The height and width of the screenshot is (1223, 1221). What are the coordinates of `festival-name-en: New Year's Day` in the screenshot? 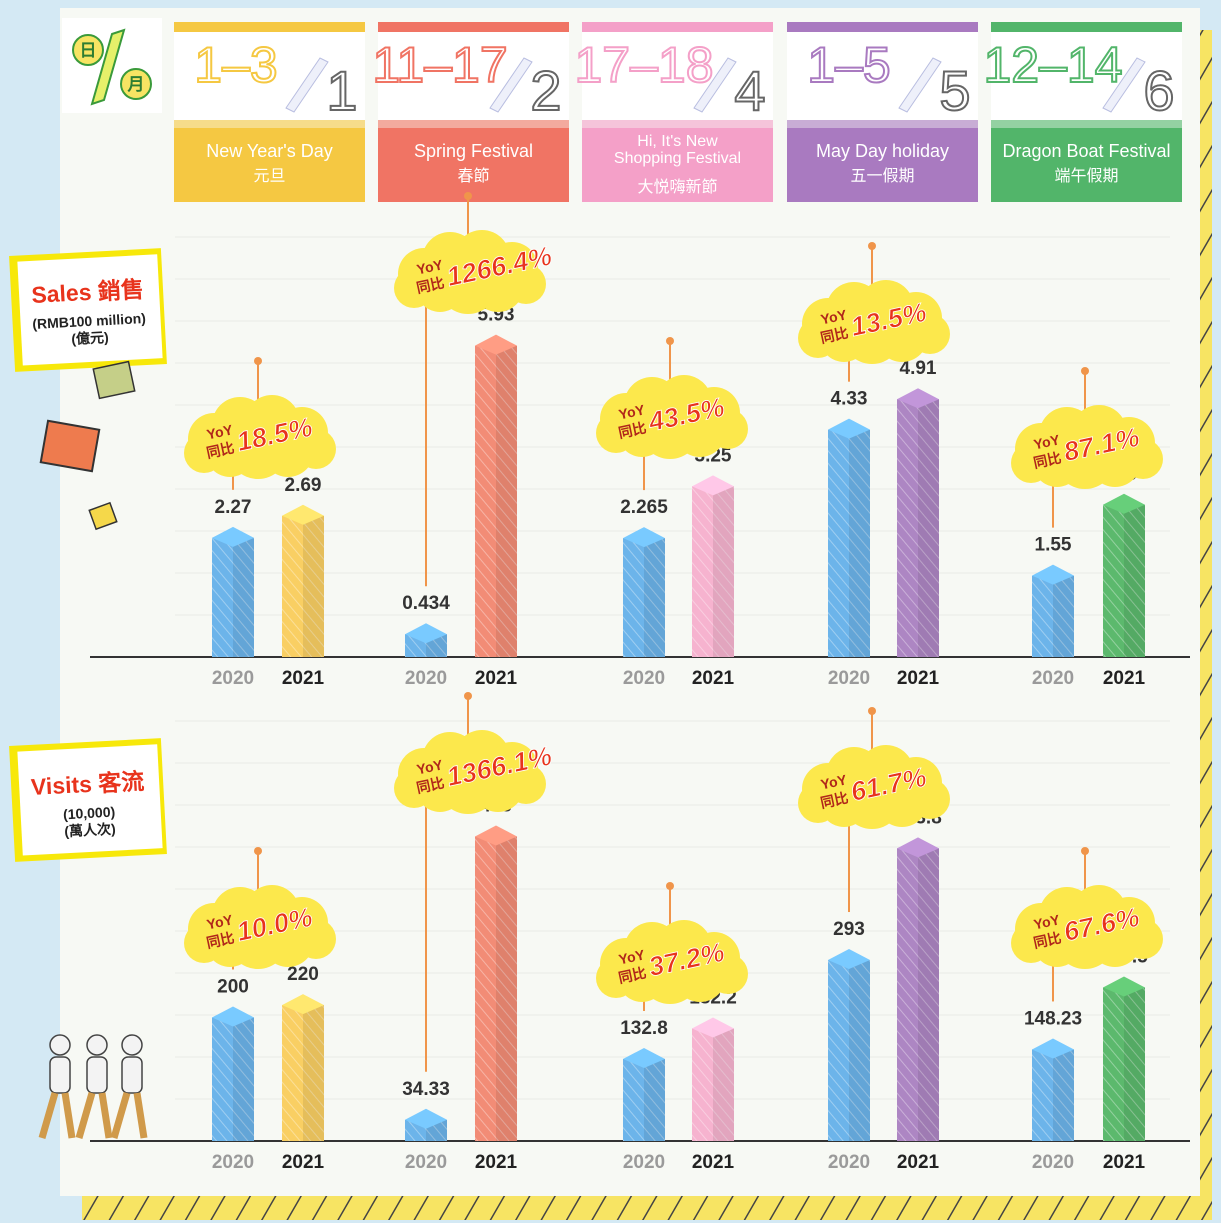 It's located at (269, 151).